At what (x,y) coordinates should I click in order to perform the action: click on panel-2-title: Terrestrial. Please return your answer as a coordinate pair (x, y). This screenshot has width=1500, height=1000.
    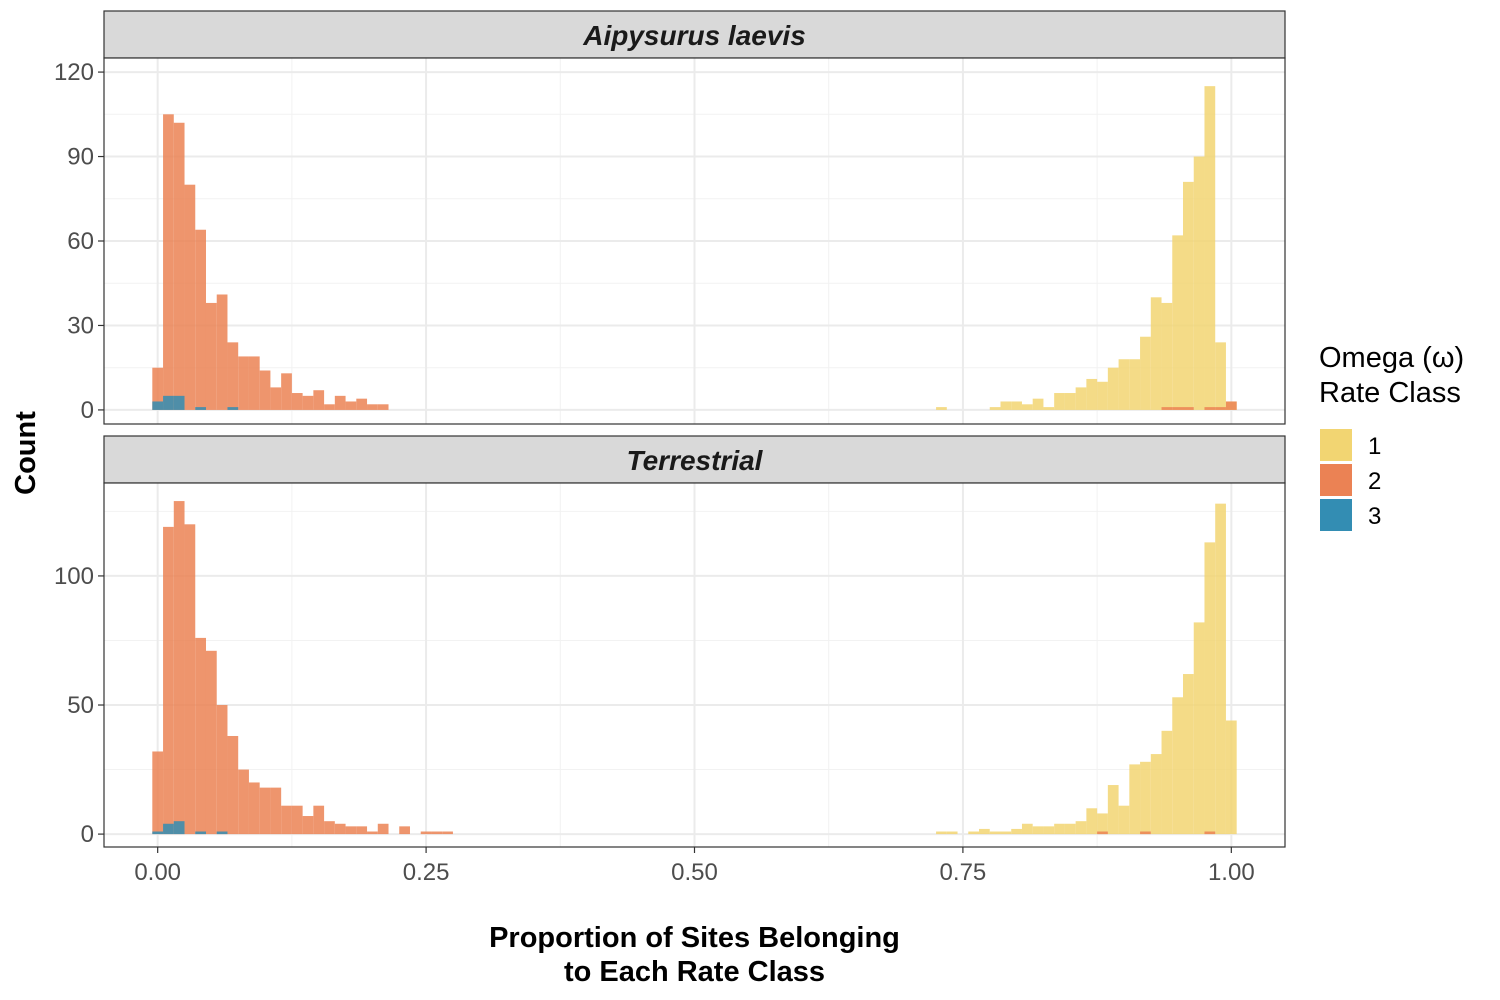
    Looking at the image, I should click on (695, 460).